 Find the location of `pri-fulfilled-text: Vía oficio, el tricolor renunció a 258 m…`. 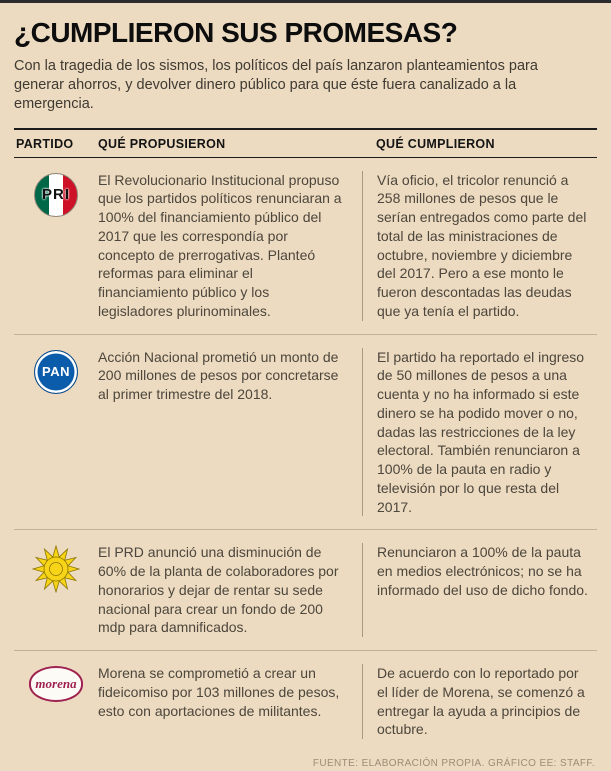

pri-fulfilled-text: Vía oficio, el tricolor renunció a 258 m… is located at coordinates (479, 245).